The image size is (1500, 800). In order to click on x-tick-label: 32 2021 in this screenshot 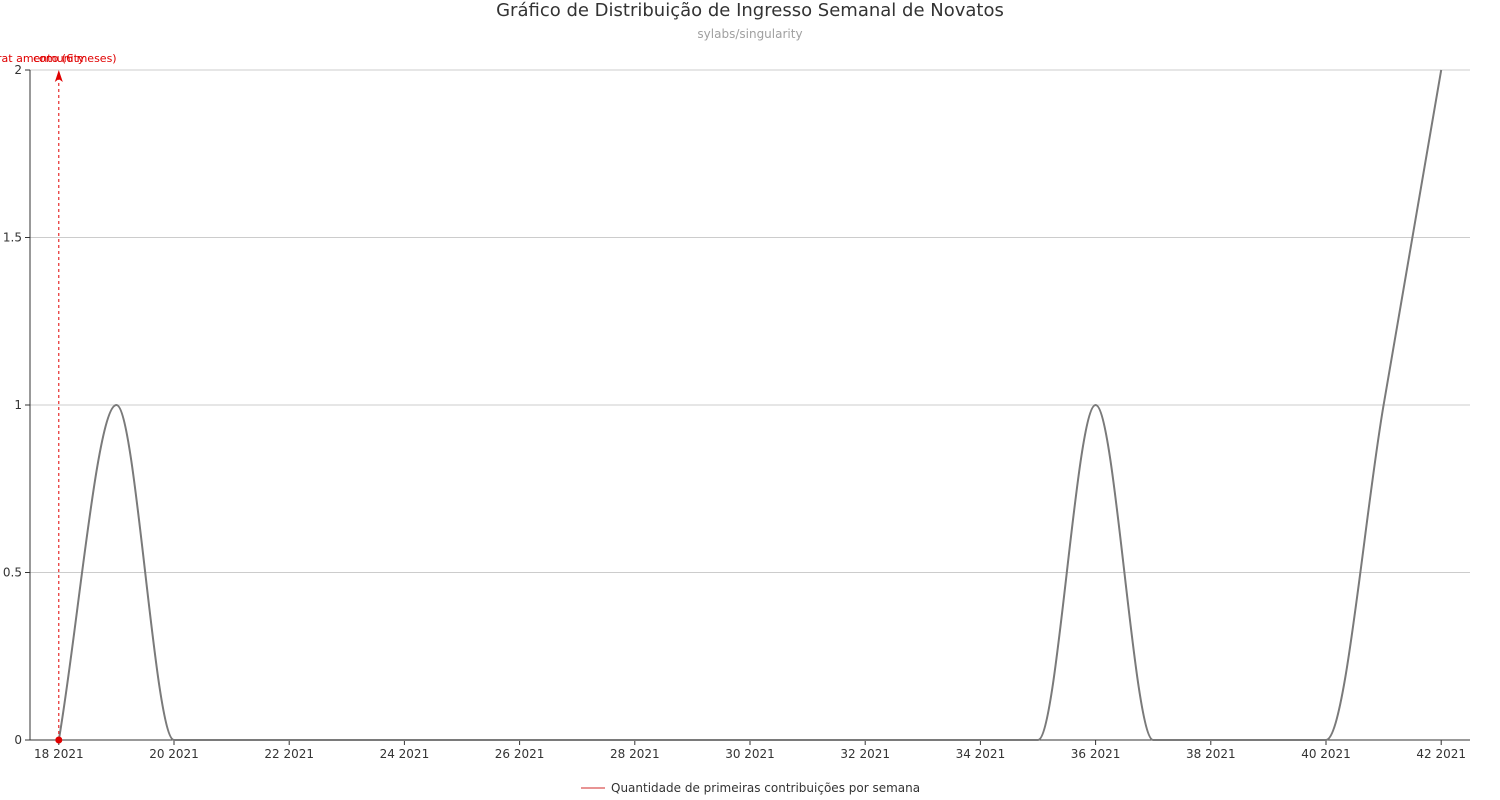, I will do `click(865, 754)`.